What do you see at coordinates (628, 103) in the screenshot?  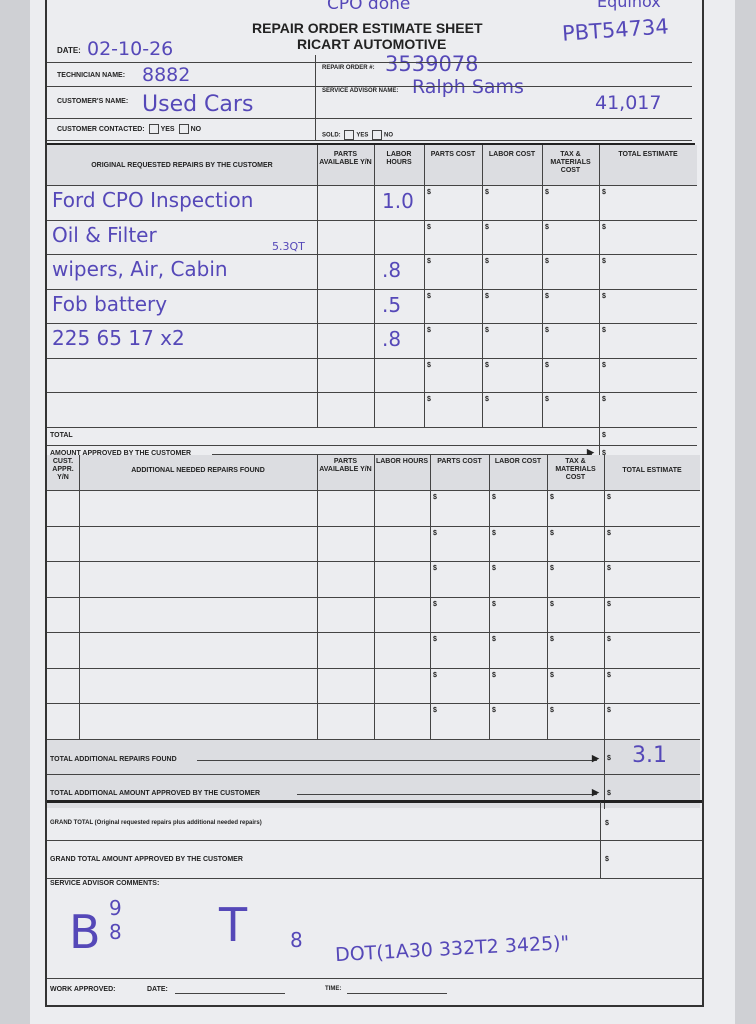 I see `mileage-value: 41,017` at bounding box center [628, 103].